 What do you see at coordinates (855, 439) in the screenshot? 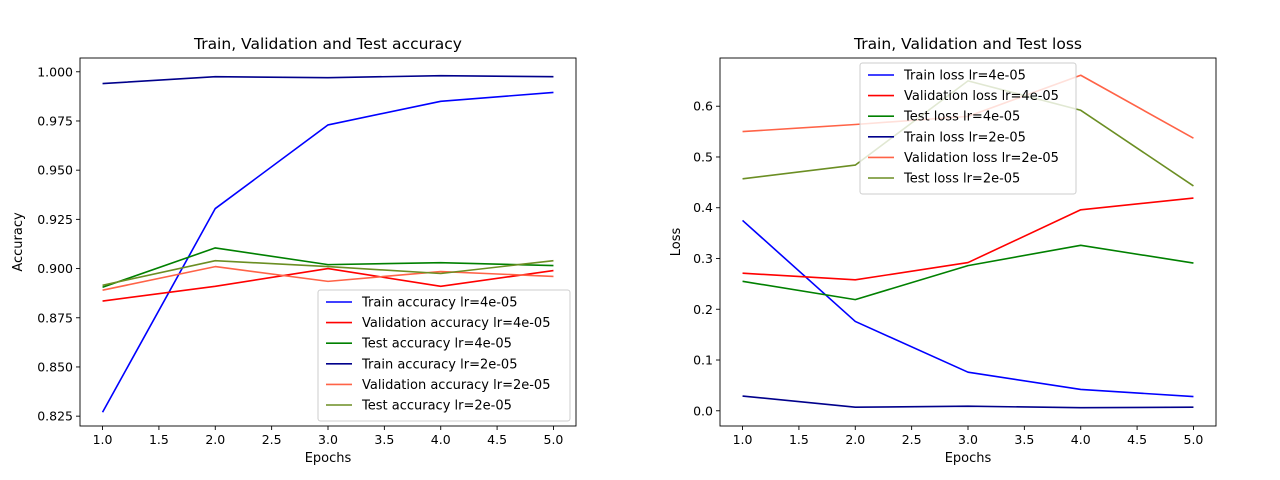
I see `loss-x-tick-label: 2.0` at bounding box center [855, 439].